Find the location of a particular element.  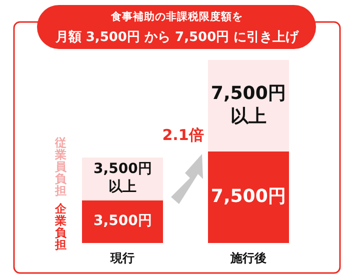

chart-subtitle: 月額 3,500円 から 7,500円 に引き上げ is located at coordinates (177, 37).